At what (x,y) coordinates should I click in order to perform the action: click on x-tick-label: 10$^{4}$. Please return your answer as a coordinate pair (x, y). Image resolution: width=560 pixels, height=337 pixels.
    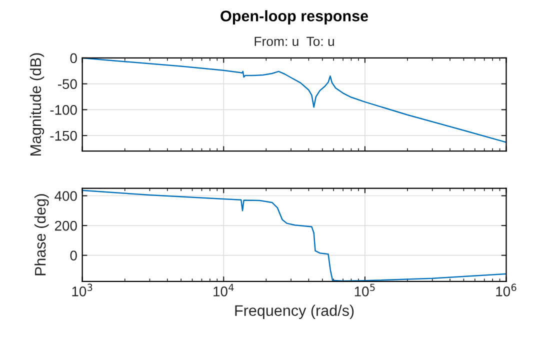
    Looking at the image, I should click on (224, 290).